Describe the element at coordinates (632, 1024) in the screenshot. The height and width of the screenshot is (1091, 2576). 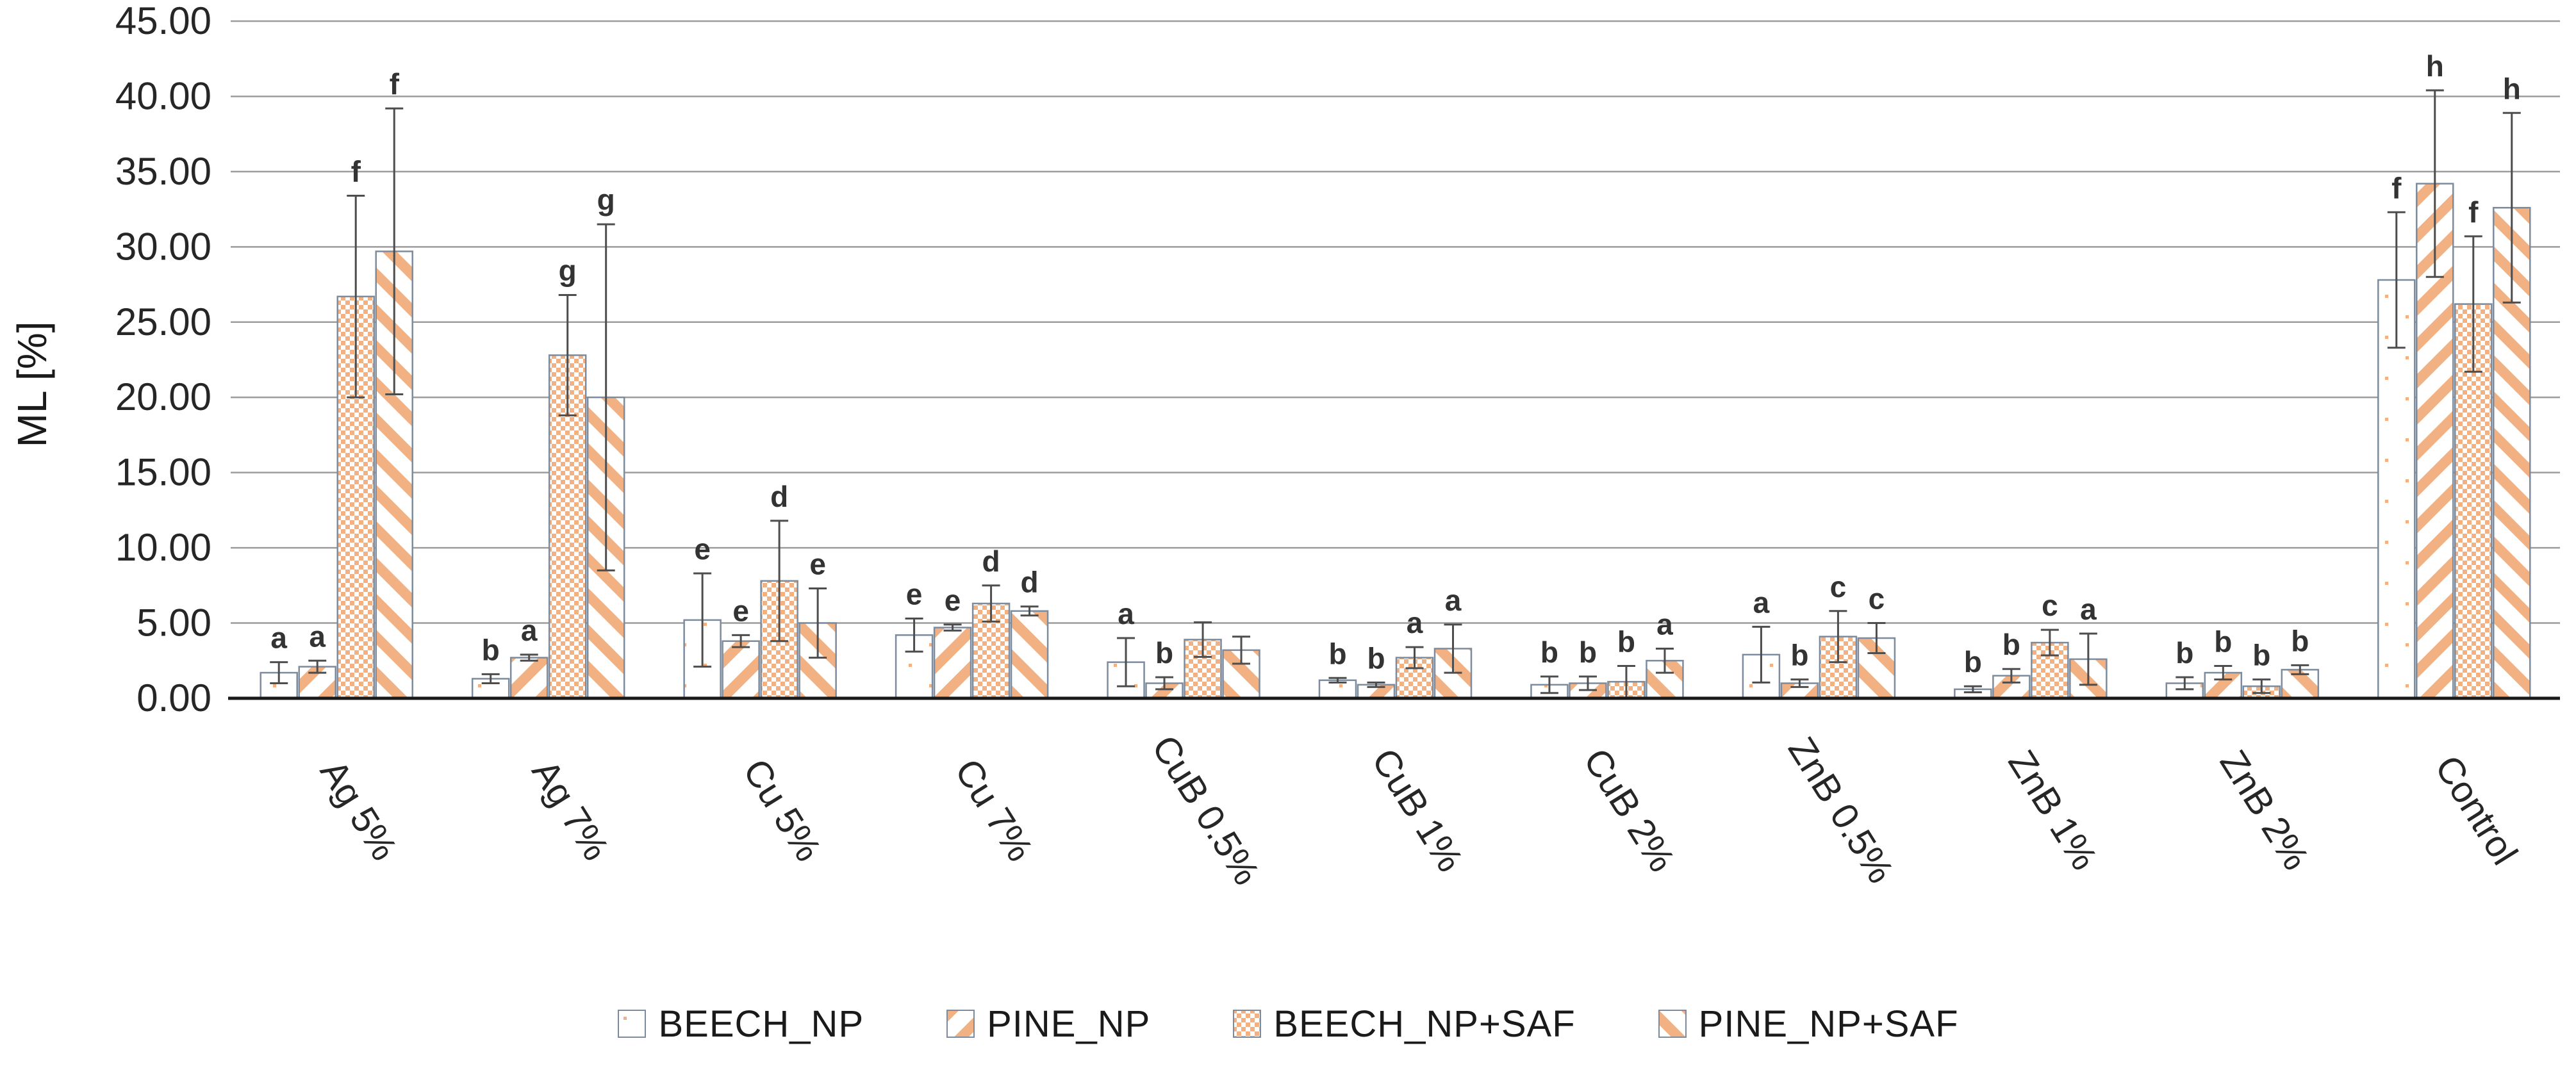
I see `legend-swatch-sparse-dots-icon` at that location.